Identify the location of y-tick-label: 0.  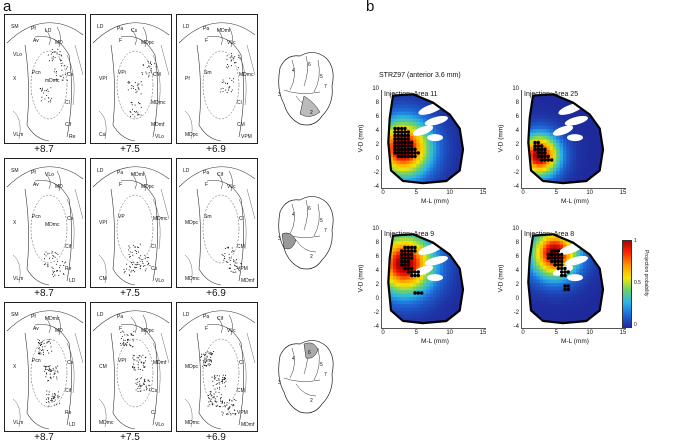
(377, 159).